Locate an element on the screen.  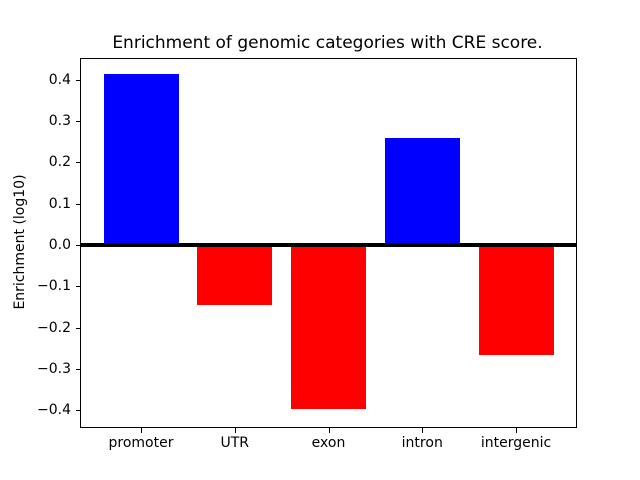
x-tick-intron is located at coordinates (423, 430).